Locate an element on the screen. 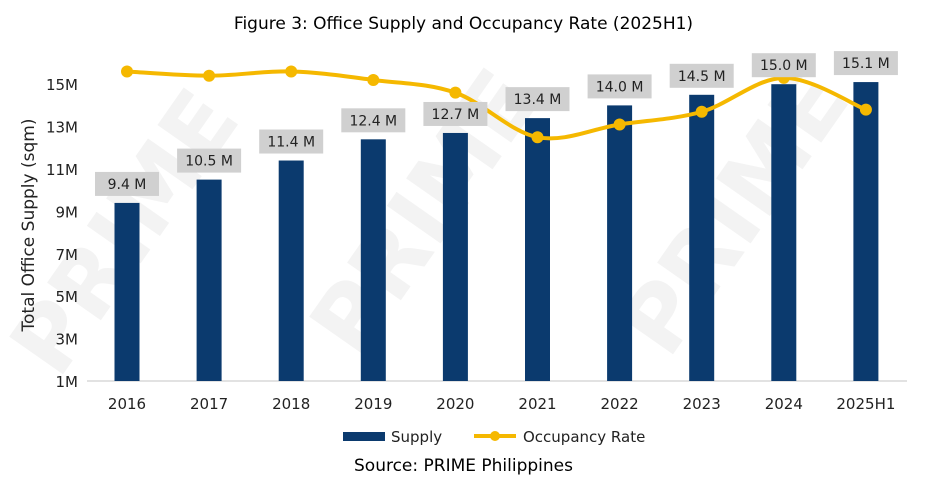  data-label: 10.5 M is located at coordinates (209, 162).